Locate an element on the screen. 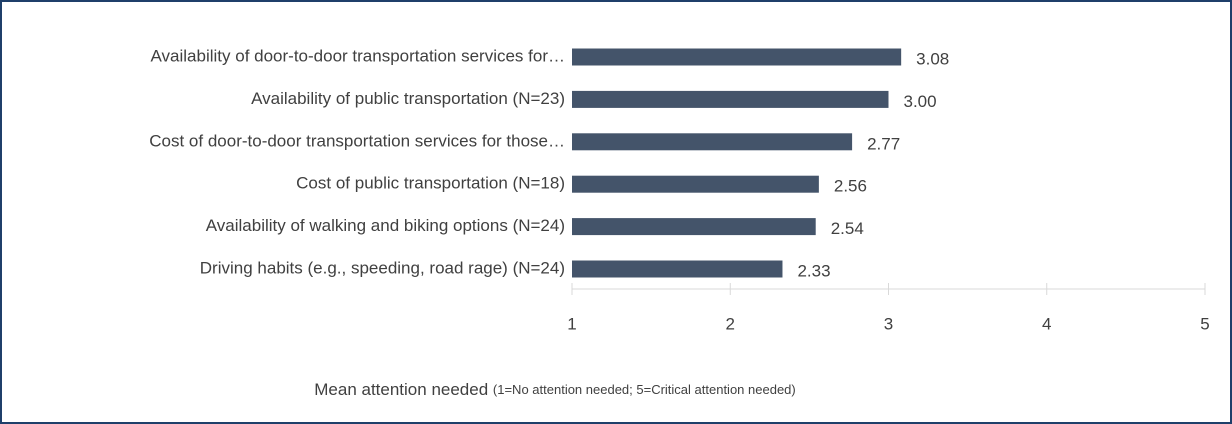 This screenshot has height=424, width=1232. x-tick-label: 2 is located at coordinates (730, 323).